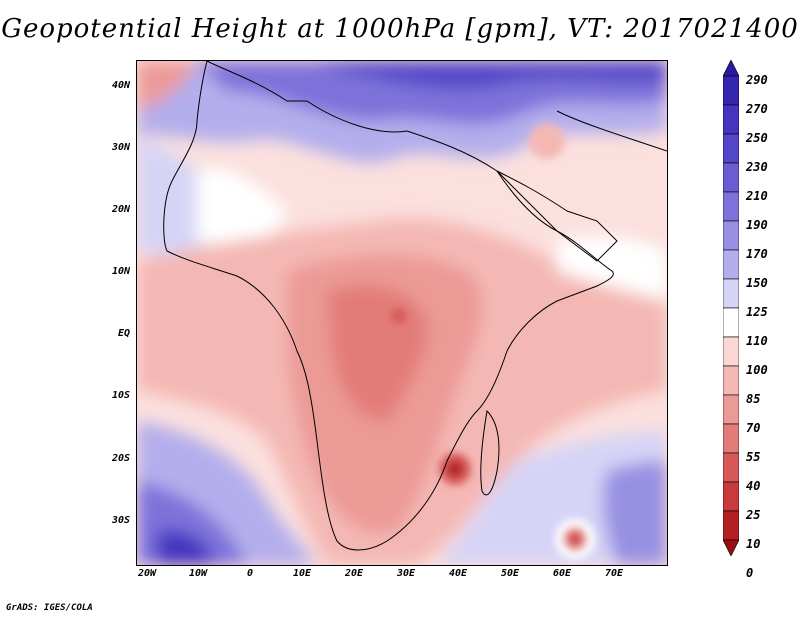 This screenshot has height=618, width=800. I want to click on colorbar-level-label: 290, so click(757, 80).